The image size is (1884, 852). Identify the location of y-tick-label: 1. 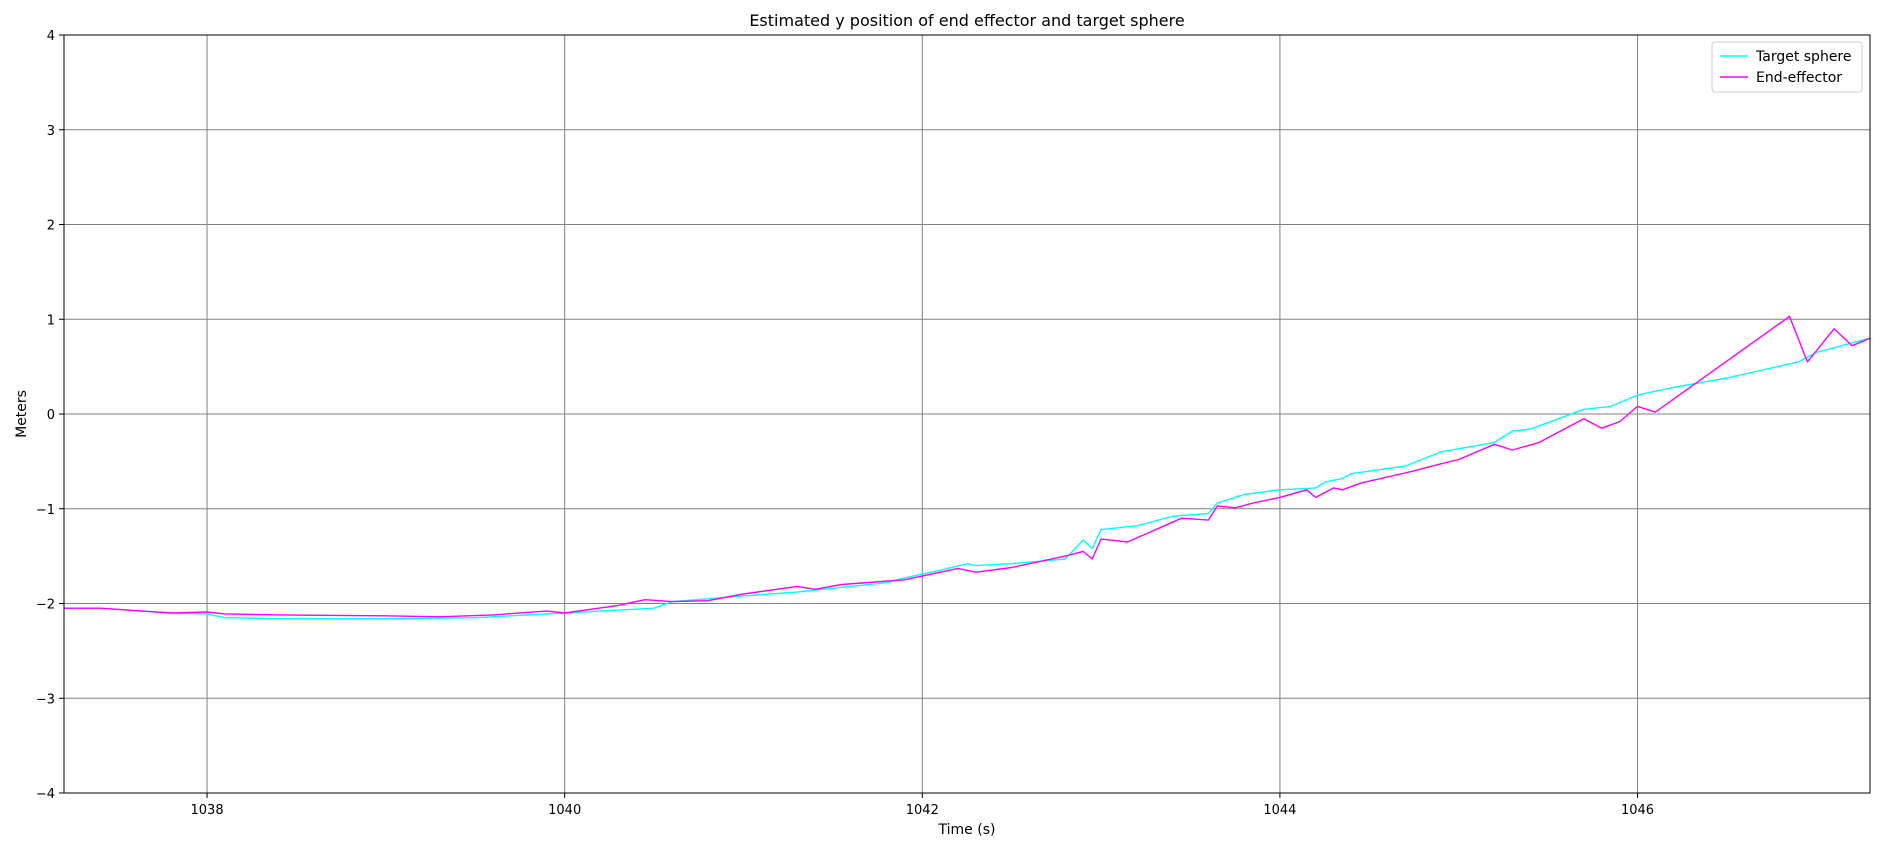
(51, 320).